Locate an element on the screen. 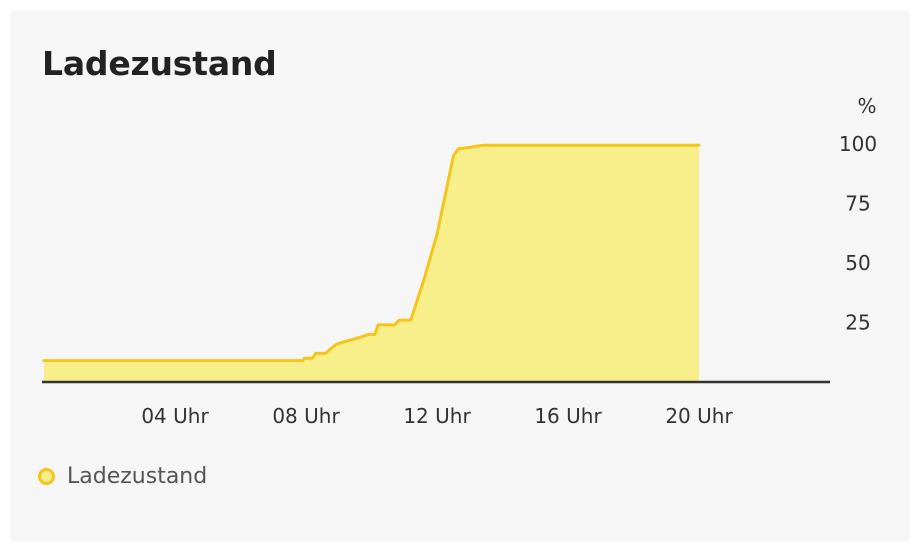 This screenshot has height=552, width=920. y-tick-label: 25 is located at coordinates (857, 323).